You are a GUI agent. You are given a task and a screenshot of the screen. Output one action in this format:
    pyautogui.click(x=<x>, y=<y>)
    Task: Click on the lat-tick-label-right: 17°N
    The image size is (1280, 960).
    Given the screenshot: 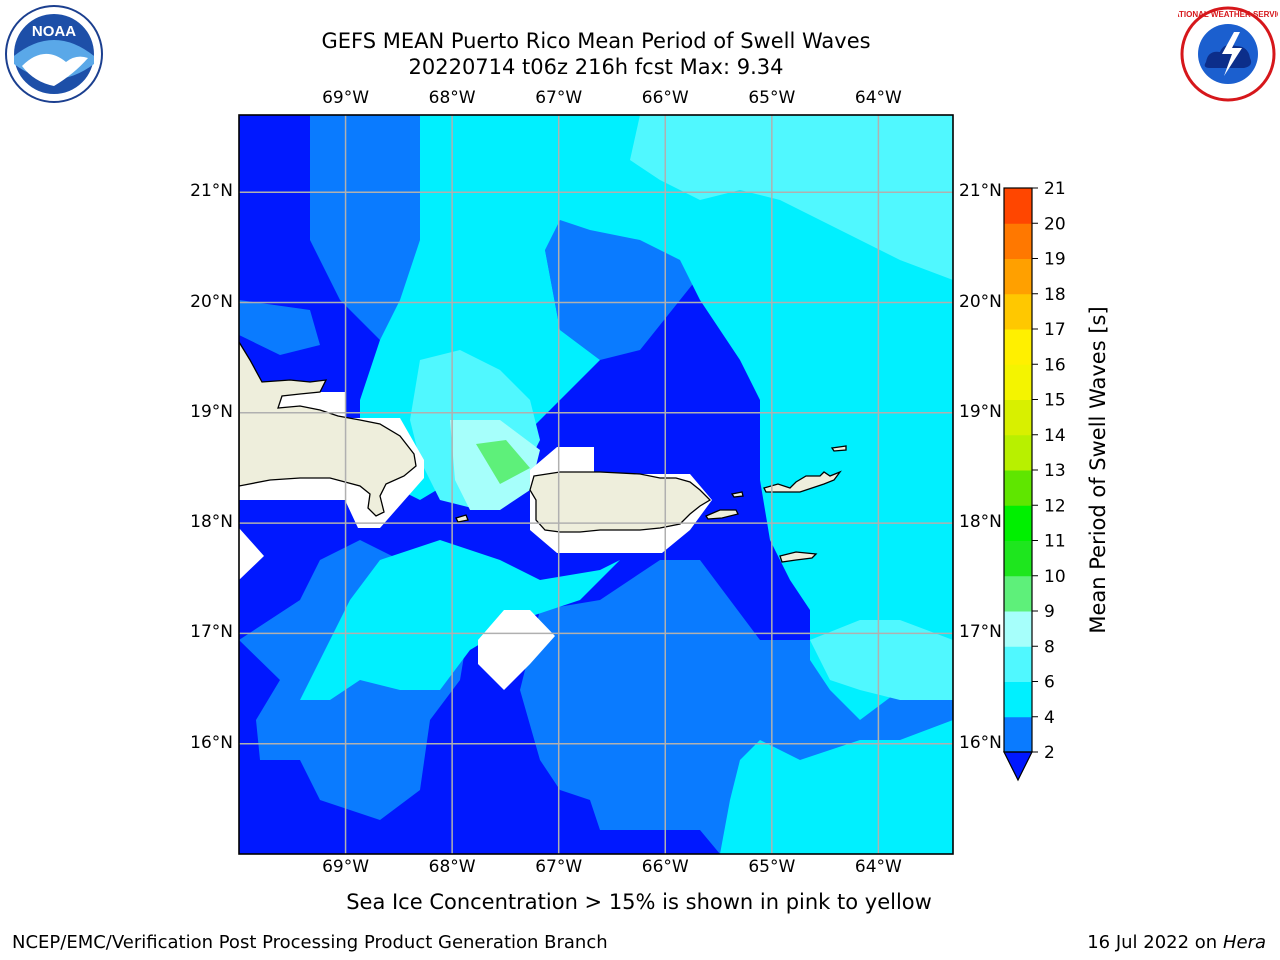 What is the action you would take?
    pyautogui.click(x=980, y=632)
    